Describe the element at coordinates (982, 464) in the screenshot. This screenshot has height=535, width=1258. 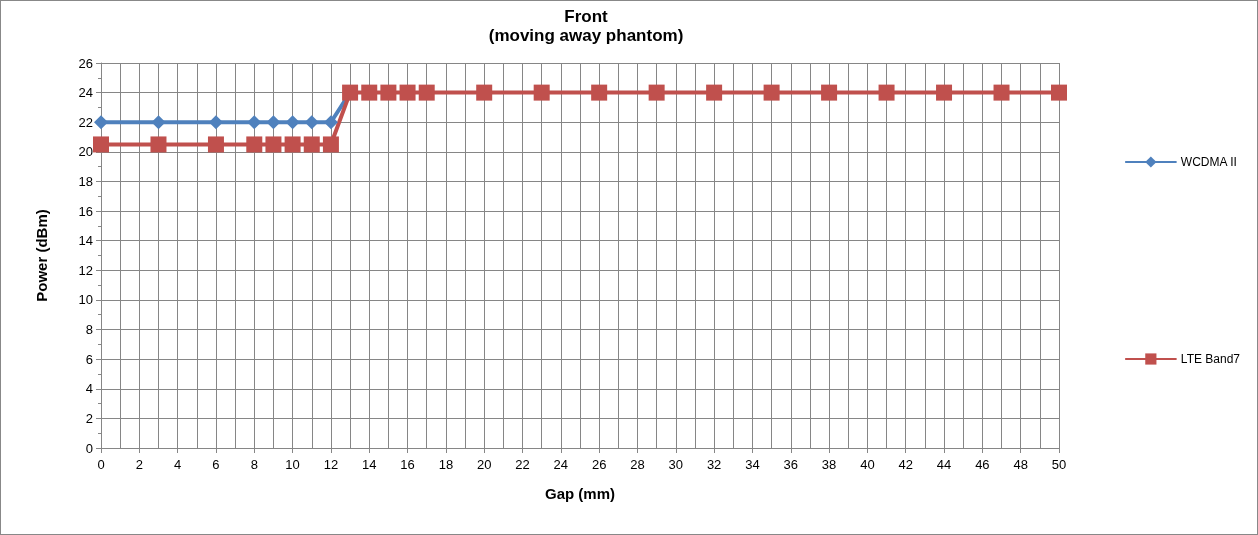
I see `x-tick-label: 46` at that location.